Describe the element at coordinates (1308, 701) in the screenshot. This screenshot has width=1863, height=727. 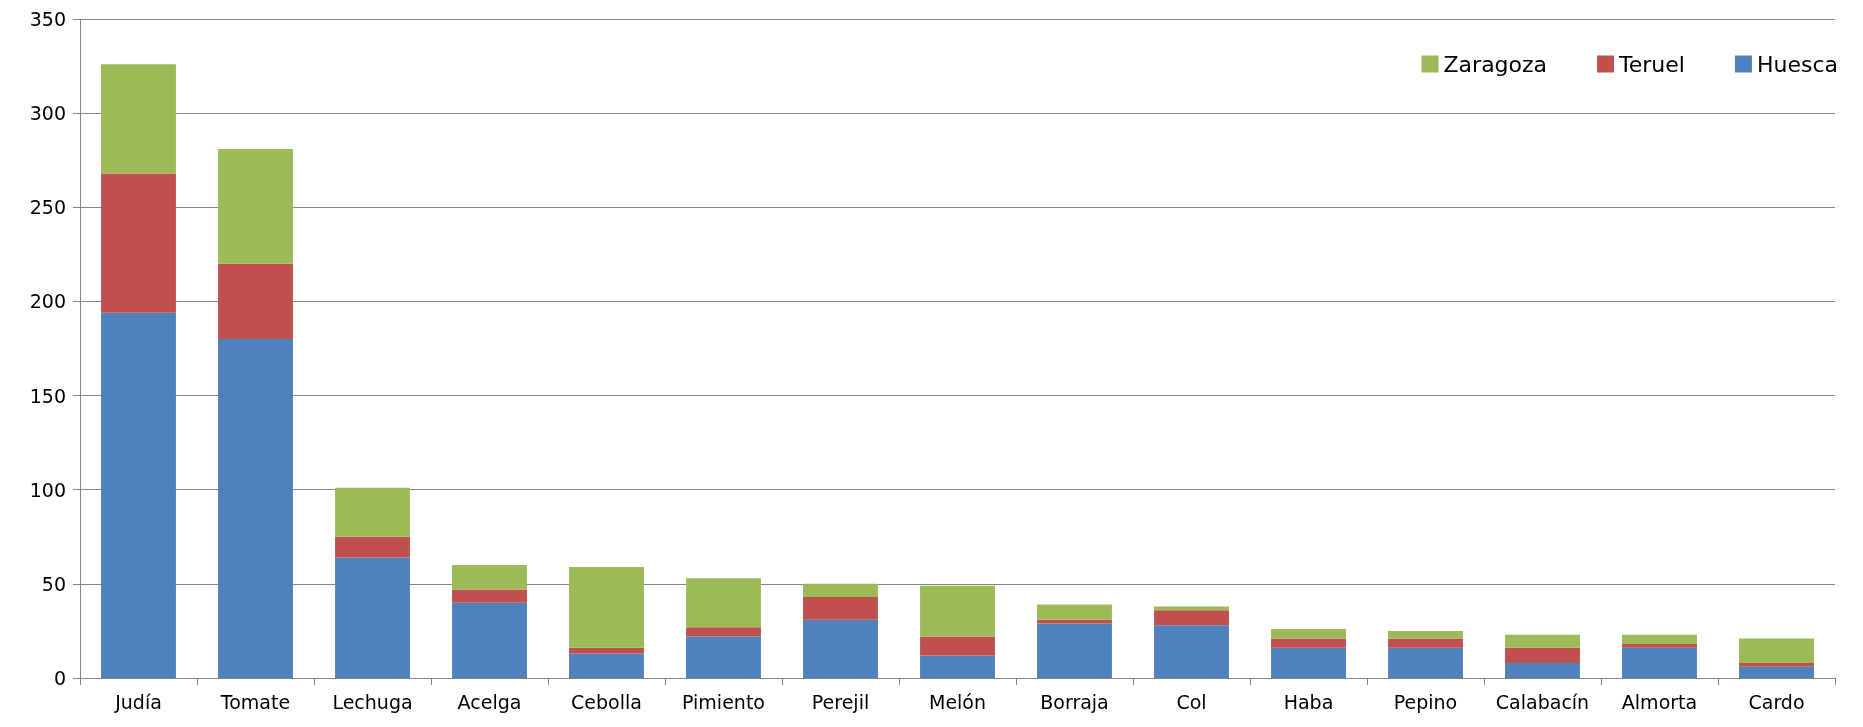
I see `x-tick-label: Haba` at that location.